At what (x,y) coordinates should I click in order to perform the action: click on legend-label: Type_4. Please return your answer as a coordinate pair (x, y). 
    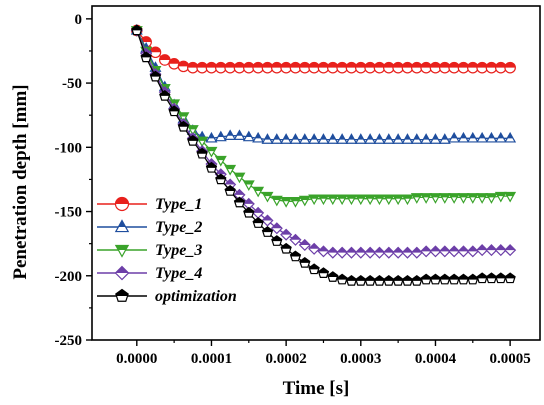
    Looking at the image, I should click on (178, 273).